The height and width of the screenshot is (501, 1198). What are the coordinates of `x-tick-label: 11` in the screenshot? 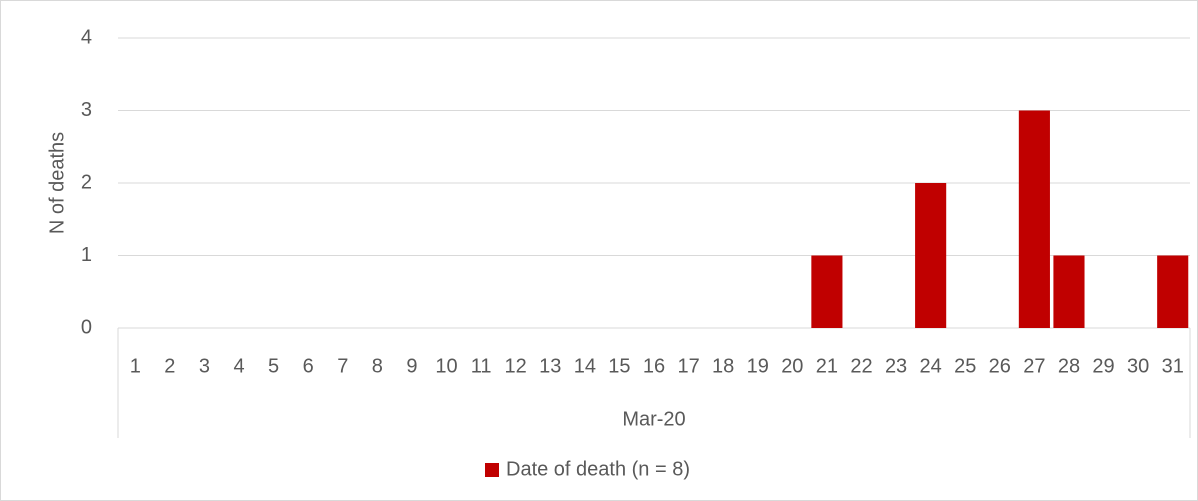 It's located at (481, 366).